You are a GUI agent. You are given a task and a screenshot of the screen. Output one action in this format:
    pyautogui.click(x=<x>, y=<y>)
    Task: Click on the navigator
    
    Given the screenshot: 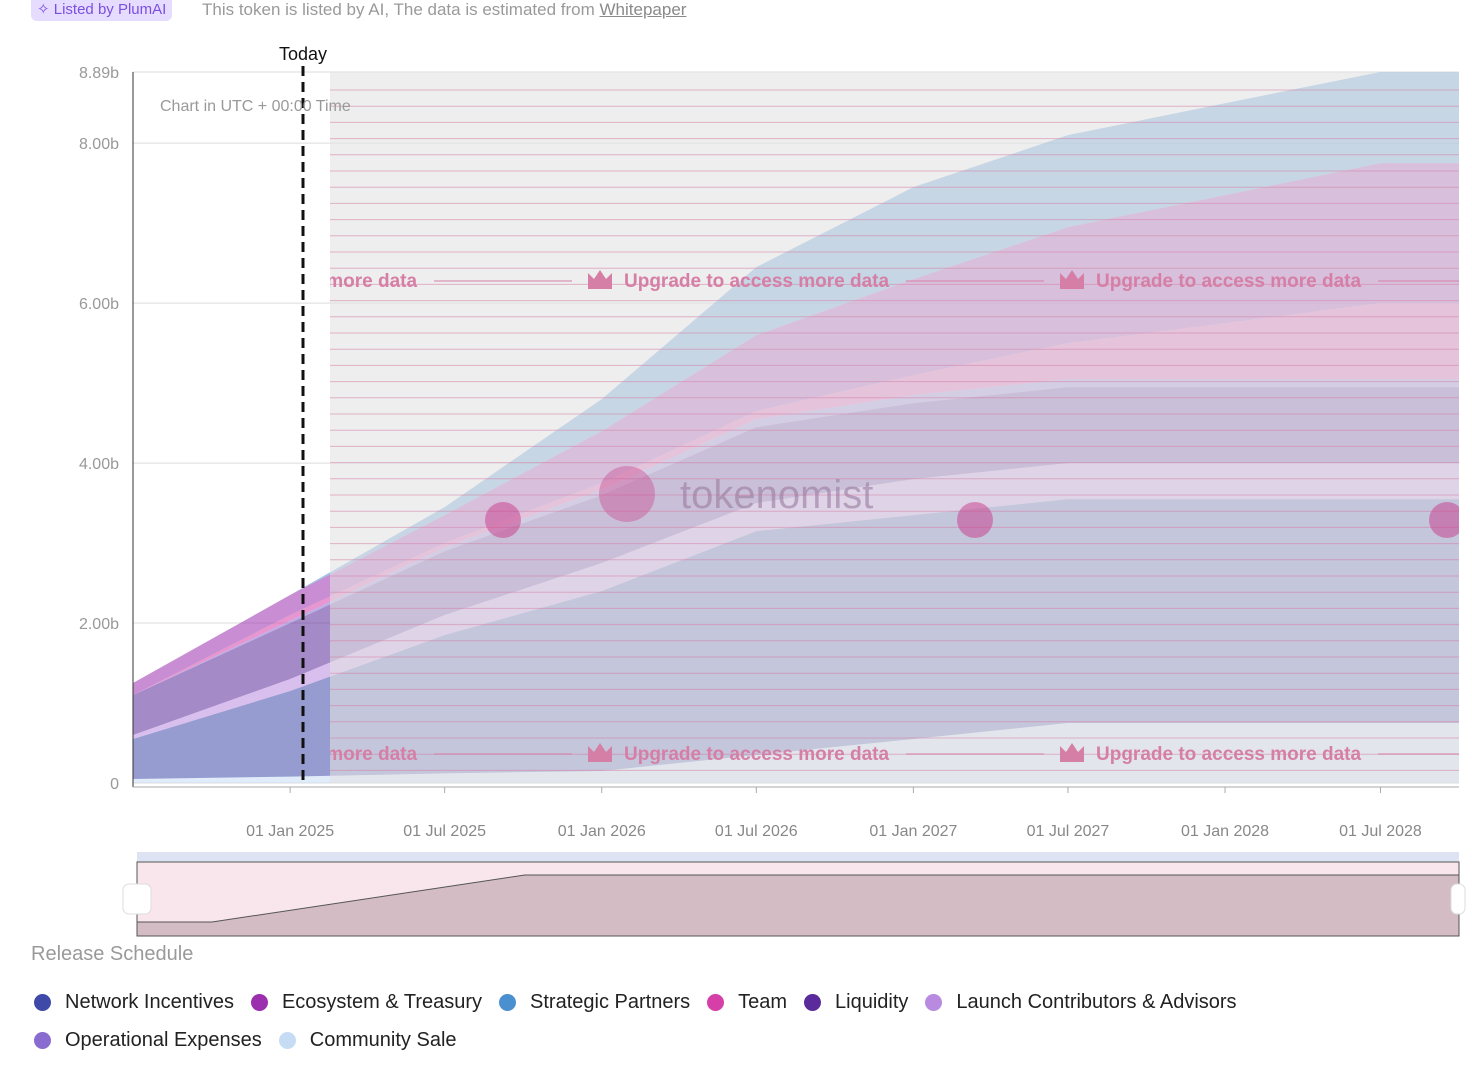 What is the action you would take?
    pyautogui.click(x=794, y=894)
    